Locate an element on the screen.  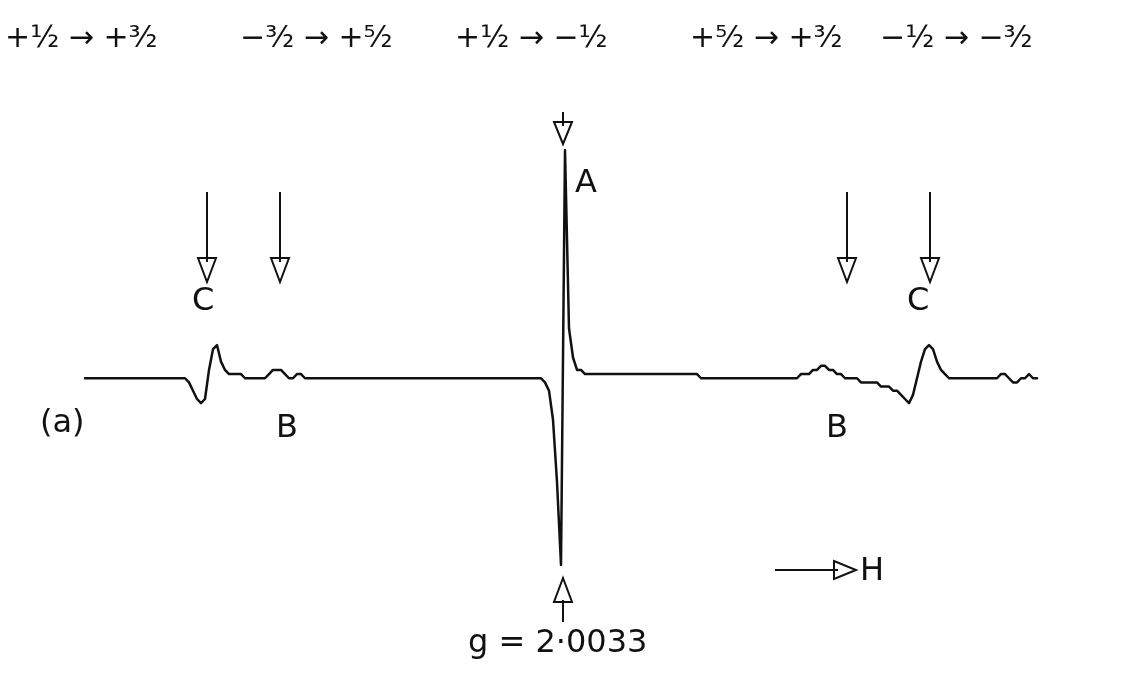
text: g = 2·0033 is located at coordinates (558, 641).